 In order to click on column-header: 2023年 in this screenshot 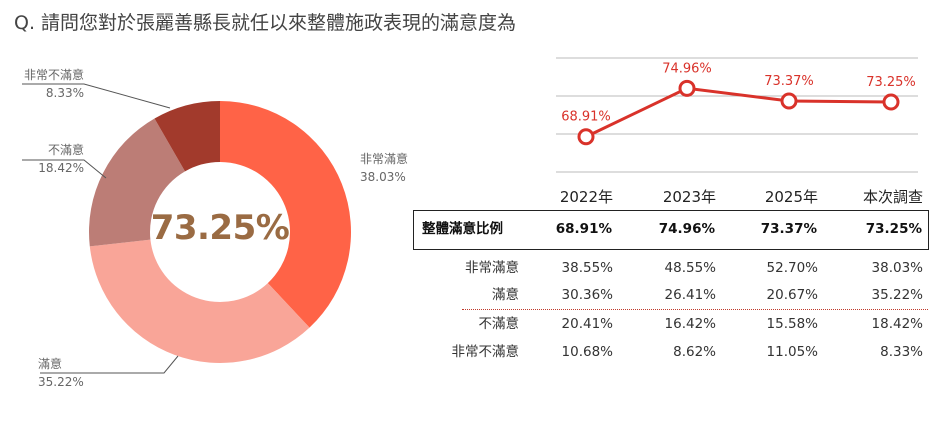, I will do `click(689, 197)`.